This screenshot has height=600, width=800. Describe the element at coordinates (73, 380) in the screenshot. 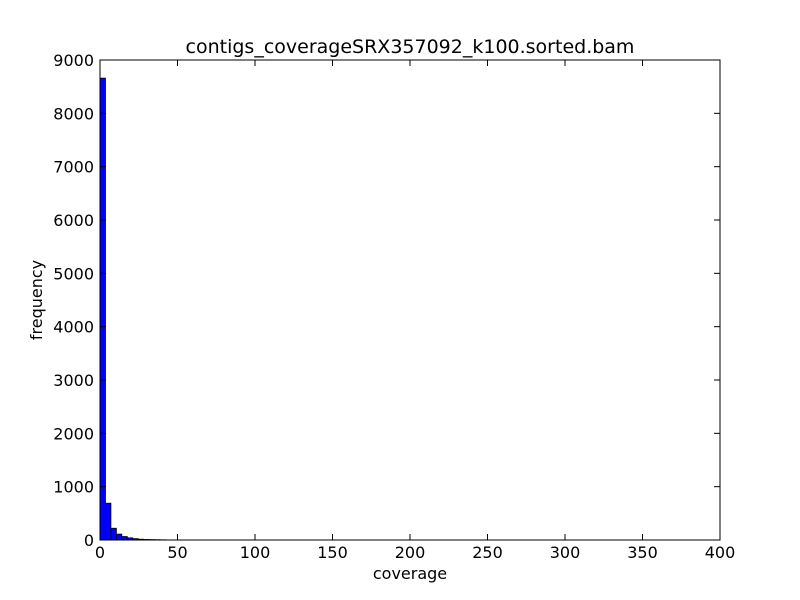

I see `y-tick-label: 3000` at that location.